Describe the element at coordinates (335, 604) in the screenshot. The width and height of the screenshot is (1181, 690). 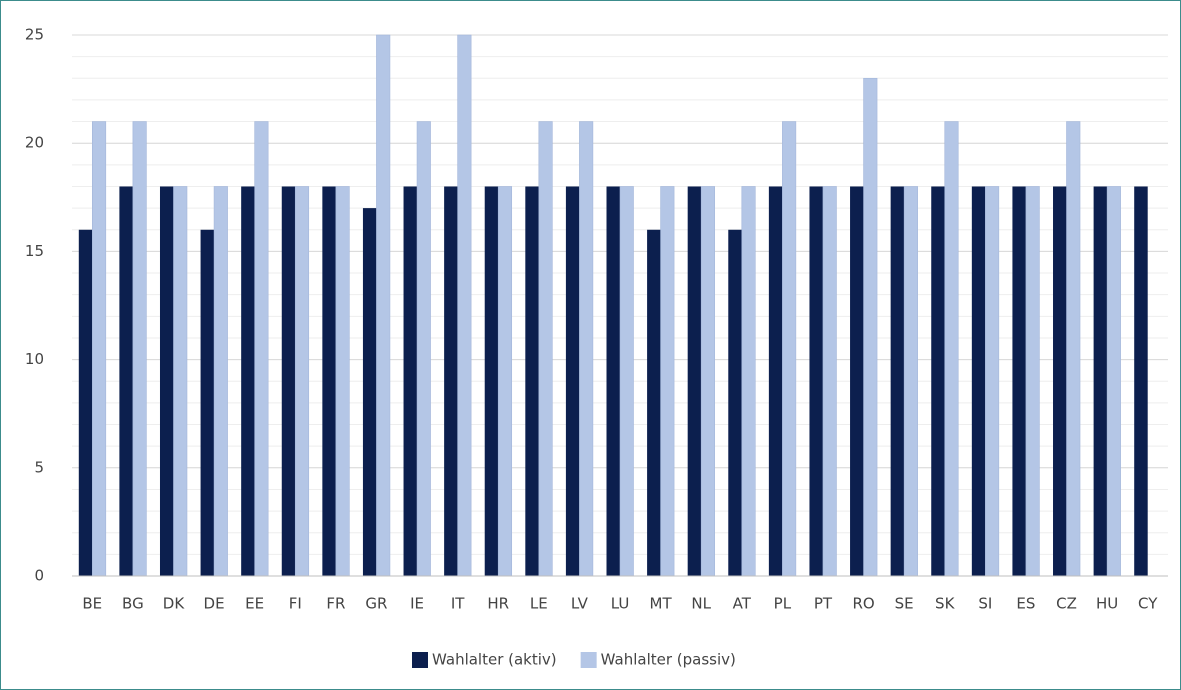
I see `x-tick-label: FR` at that location.